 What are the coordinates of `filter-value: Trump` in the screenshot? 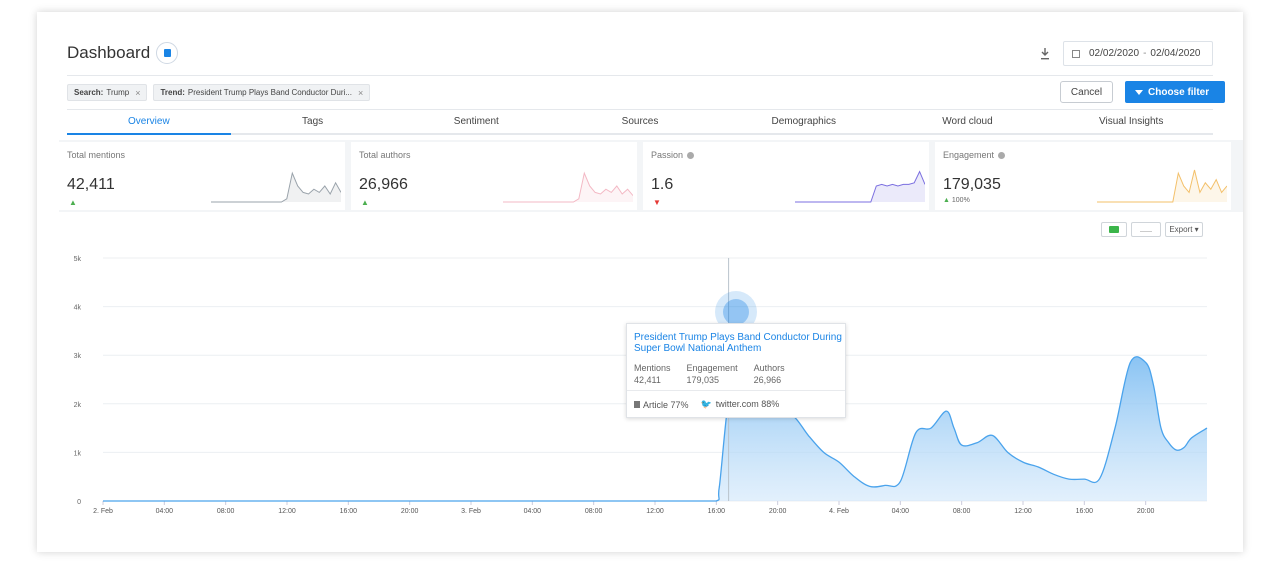 It's located at (118, 92).